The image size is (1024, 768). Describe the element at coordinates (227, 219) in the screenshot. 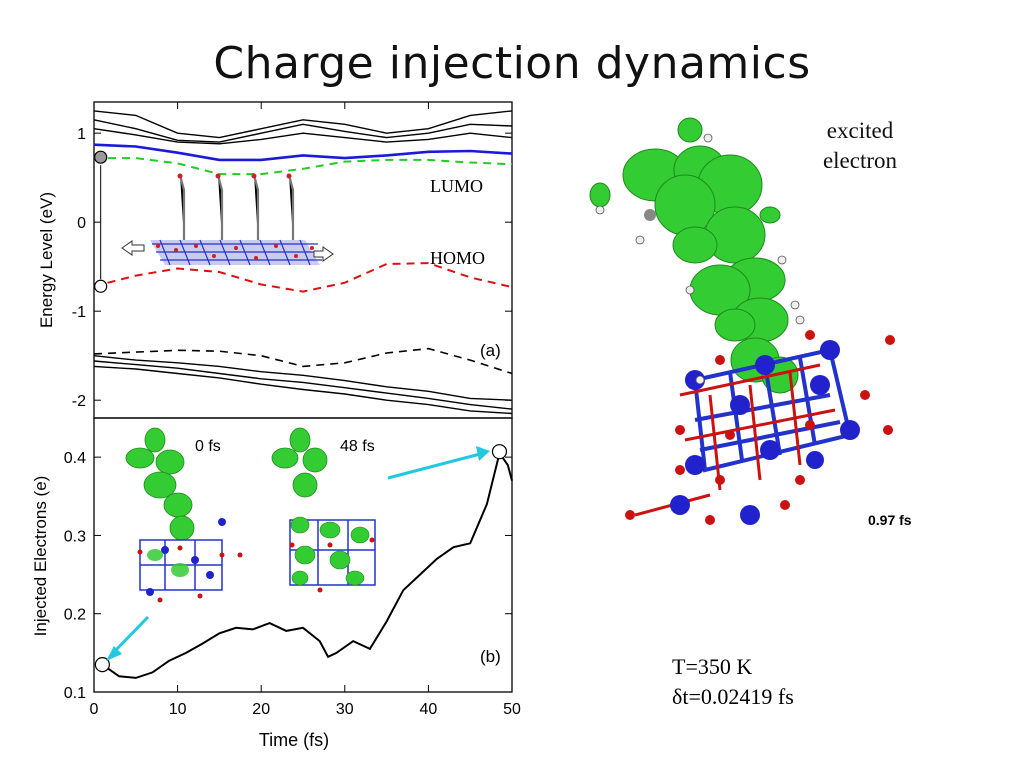

I see `surface-slab-inset` at that location.